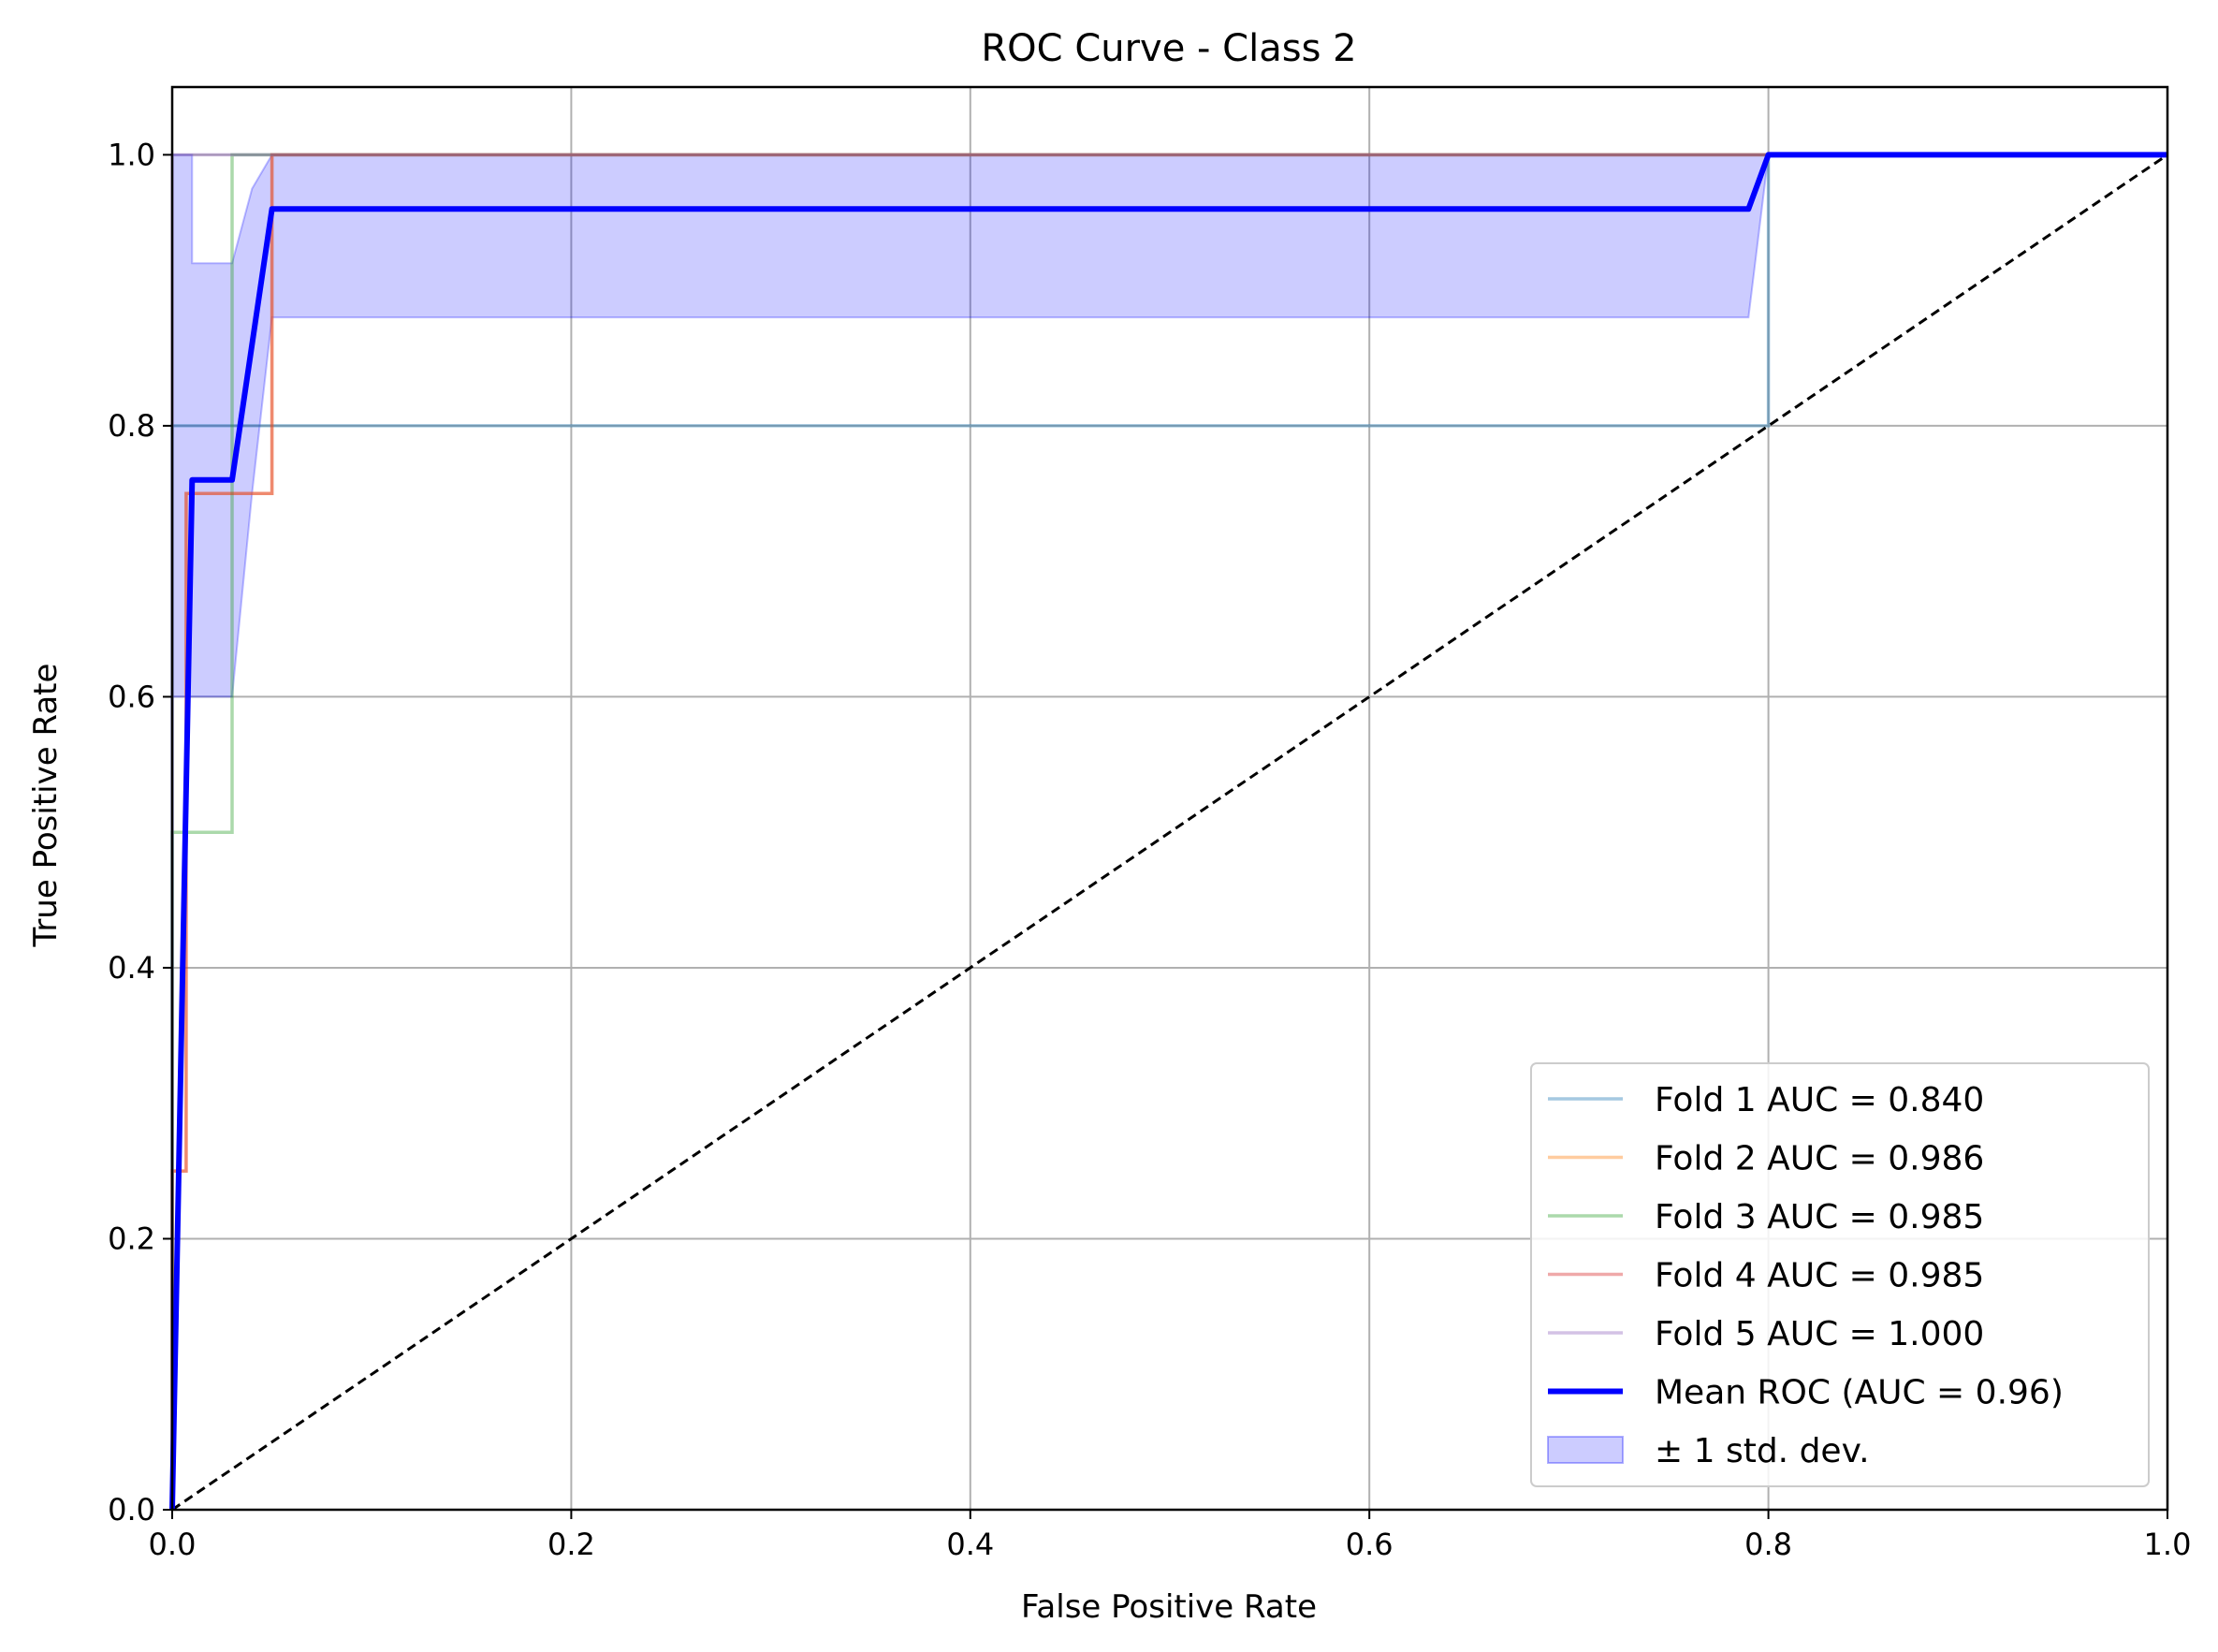 The height and width of the screenshot is (1652, 2218). Describe the element at coordinates (1820, 1276) in the screenshot. I see `legend-label: Fold 4 AUC = 0.985` at that location.